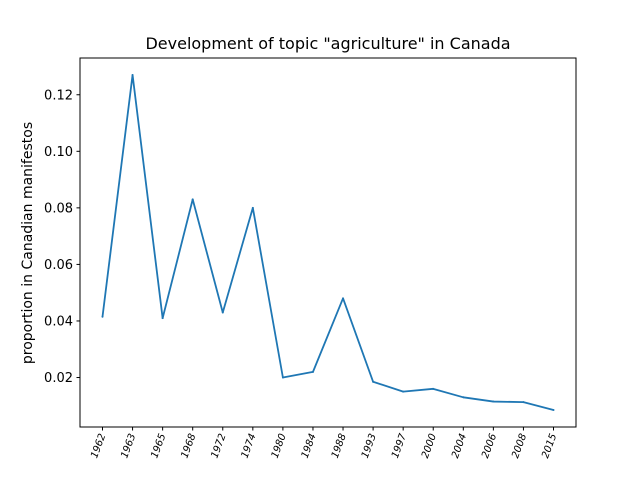 This screenshot has height=480, width=640. What do you see at coordinates (58, 265) in the screenshot?
I see `y-tick-label: 0.06` at bounding box center [58, 265].